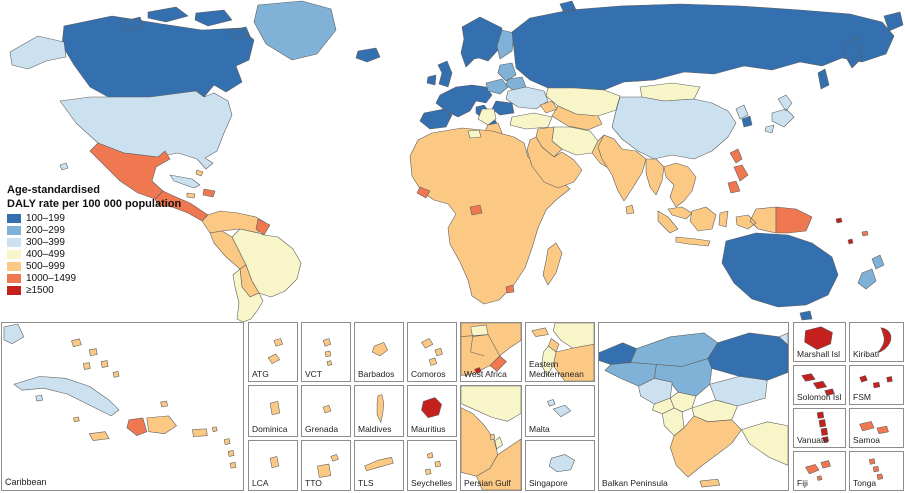 Image resolution: width=905 pixels, height=493 pixels. I want to click on region-kiribati, so click(884, 340).